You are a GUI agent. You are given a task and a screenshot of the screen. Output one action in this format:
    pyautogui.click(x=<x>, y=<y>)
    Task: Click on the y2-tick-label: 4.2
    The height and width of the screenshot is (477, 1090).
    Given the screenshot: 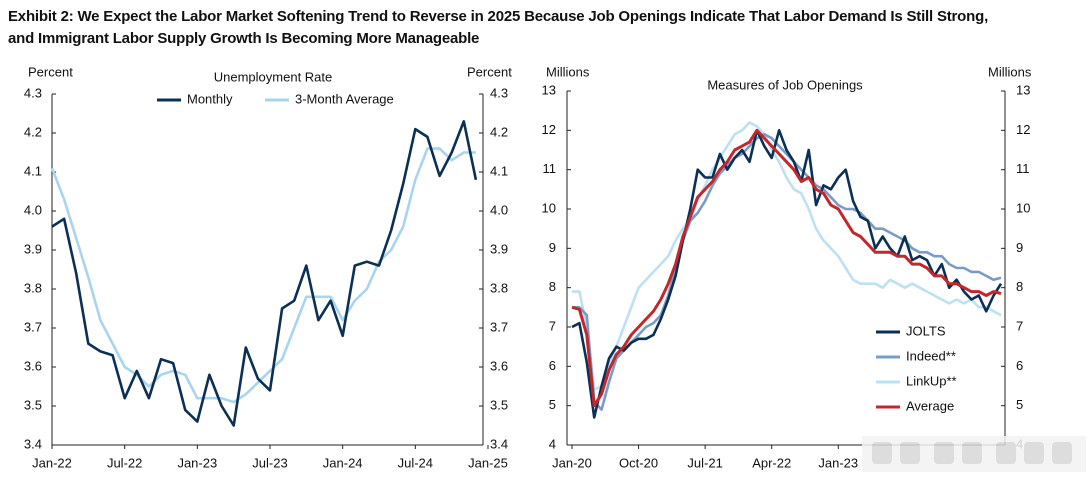 What is the action you would take?
    pyautogui.click(x=499, y=131)
    